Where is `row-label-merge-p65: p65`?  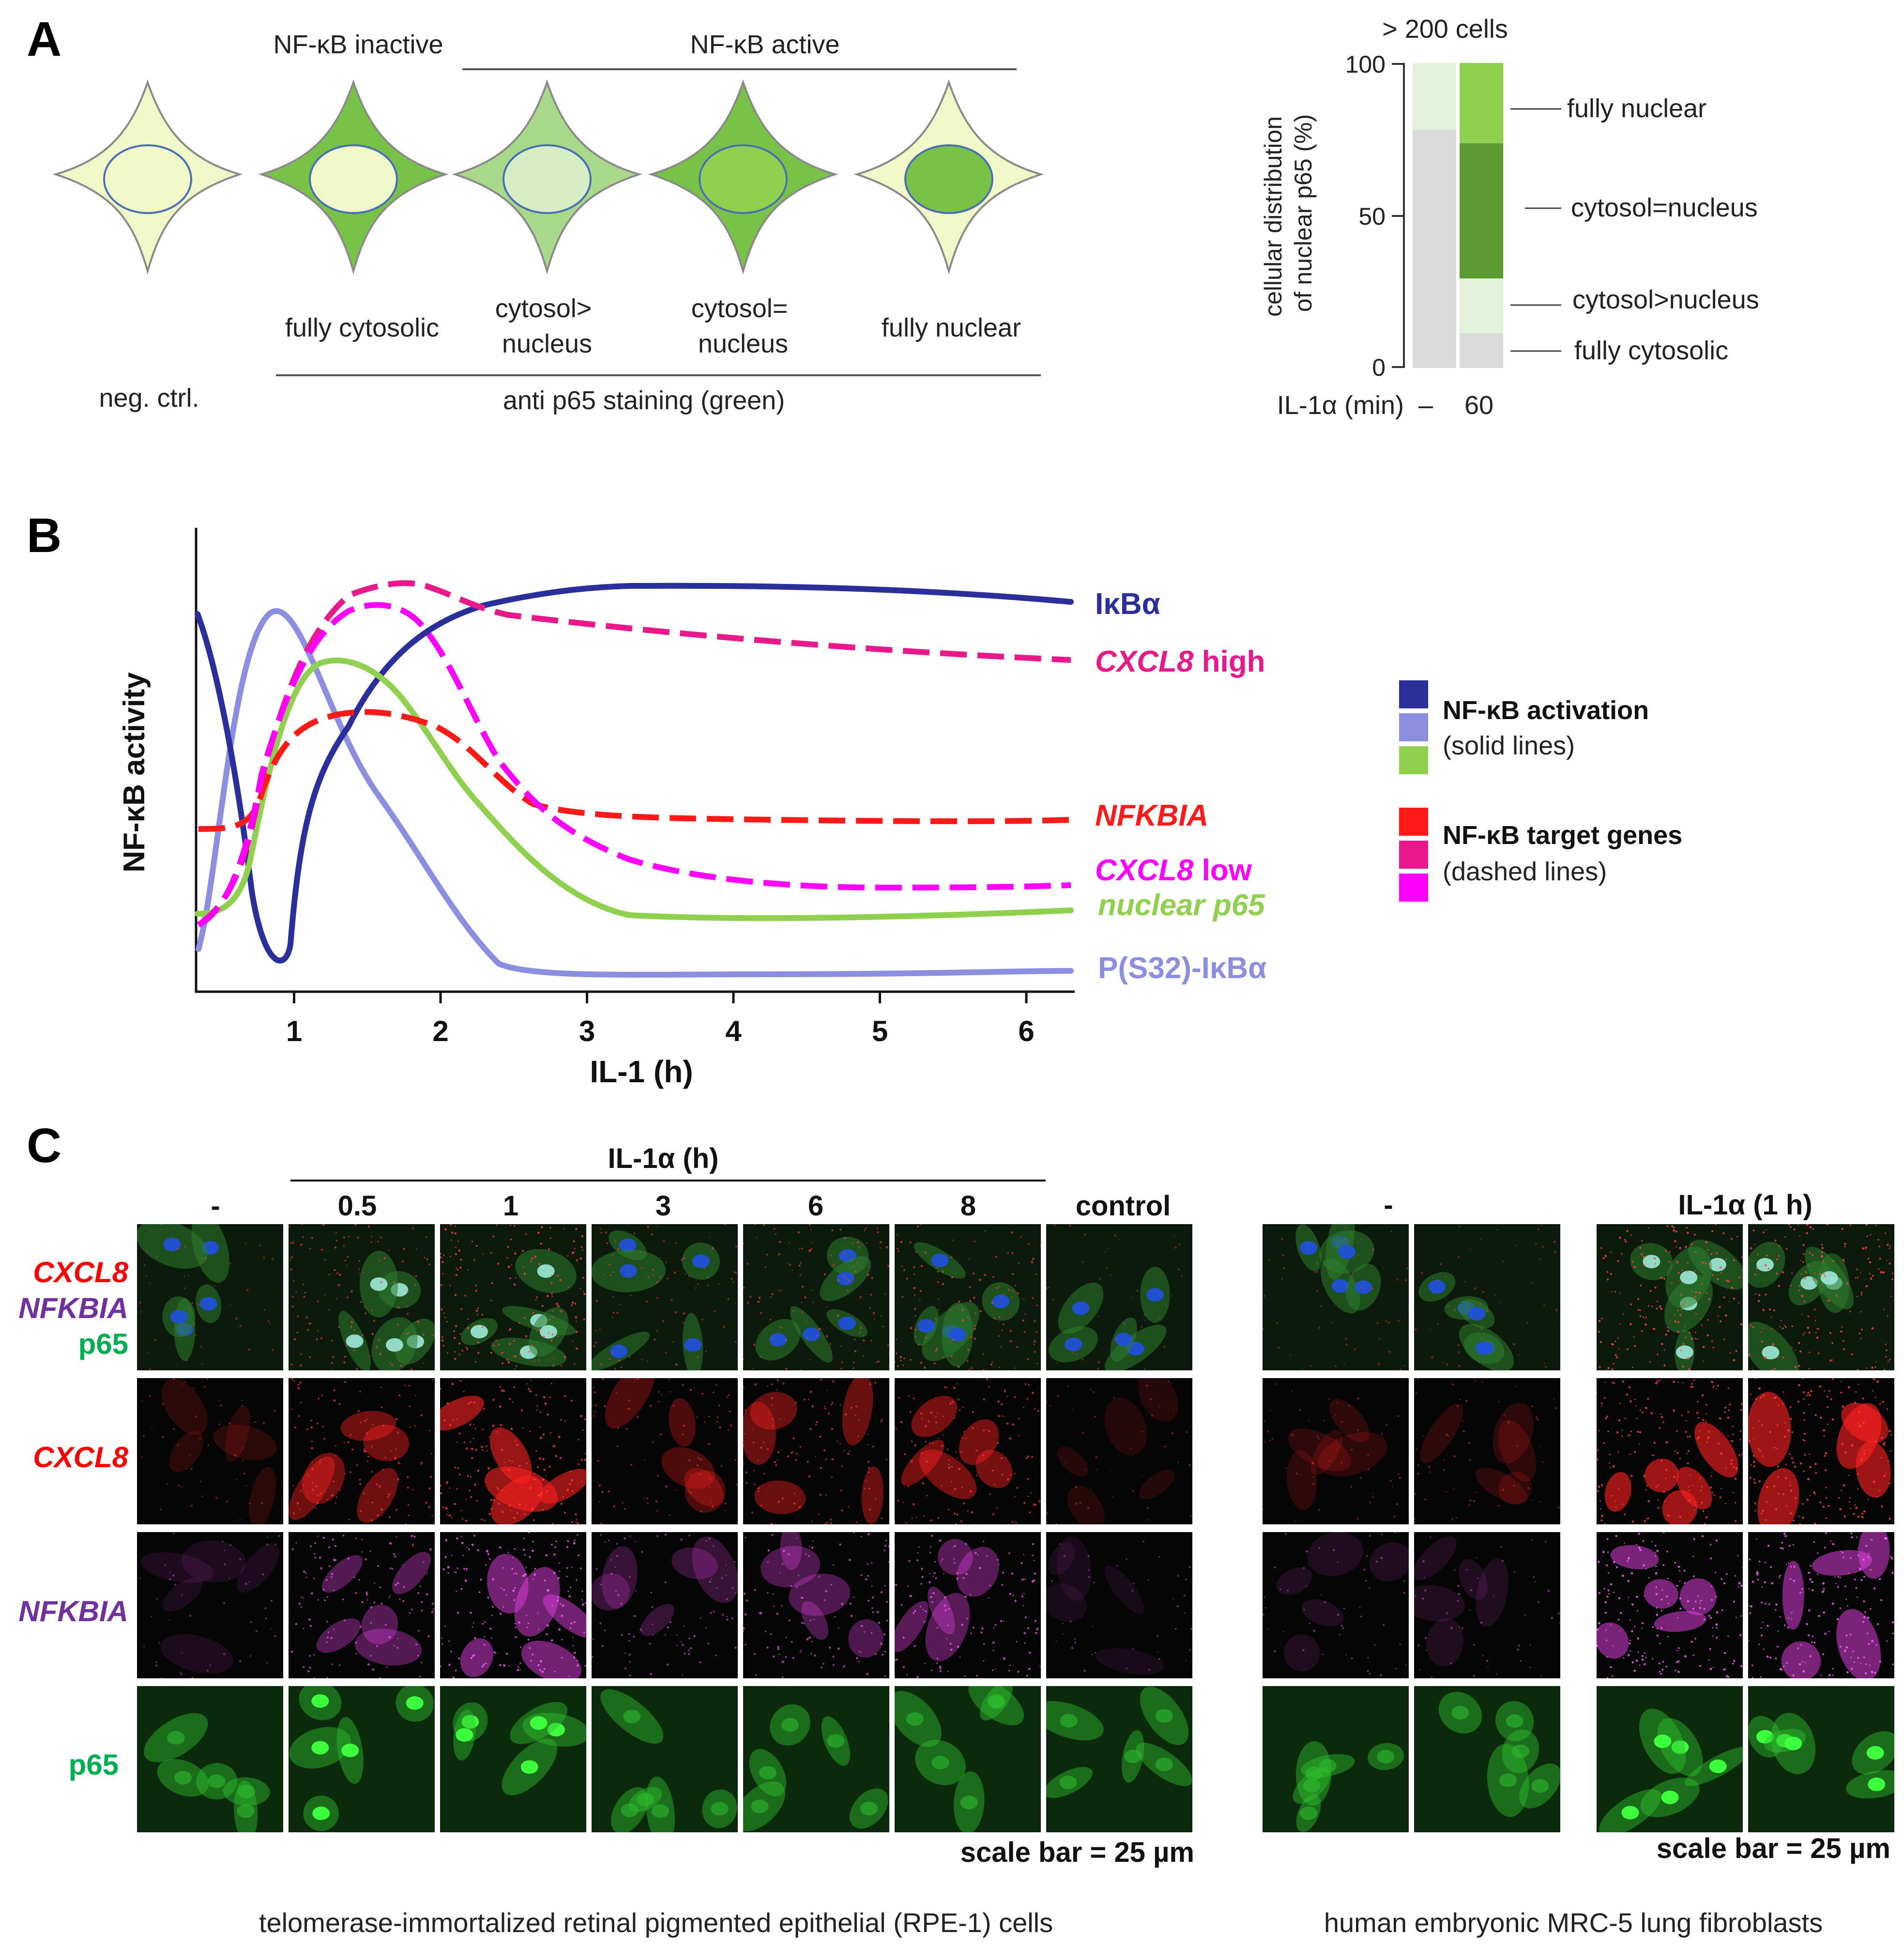 row-label-merge-p65: p65 is located at coordinates (103, 1344).